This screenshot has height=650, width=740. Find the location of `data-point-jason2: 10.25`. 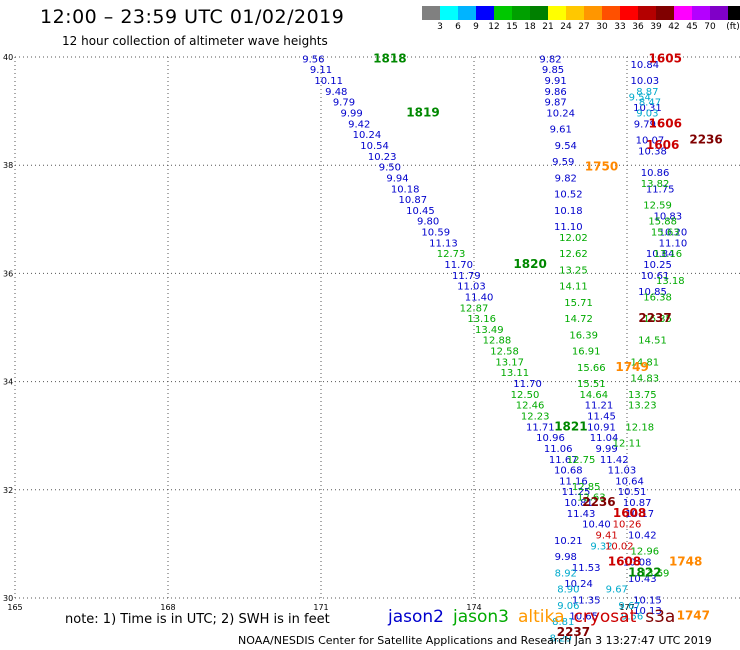

data-point-jason2: 10.25 is located at coordinates (657, 265).